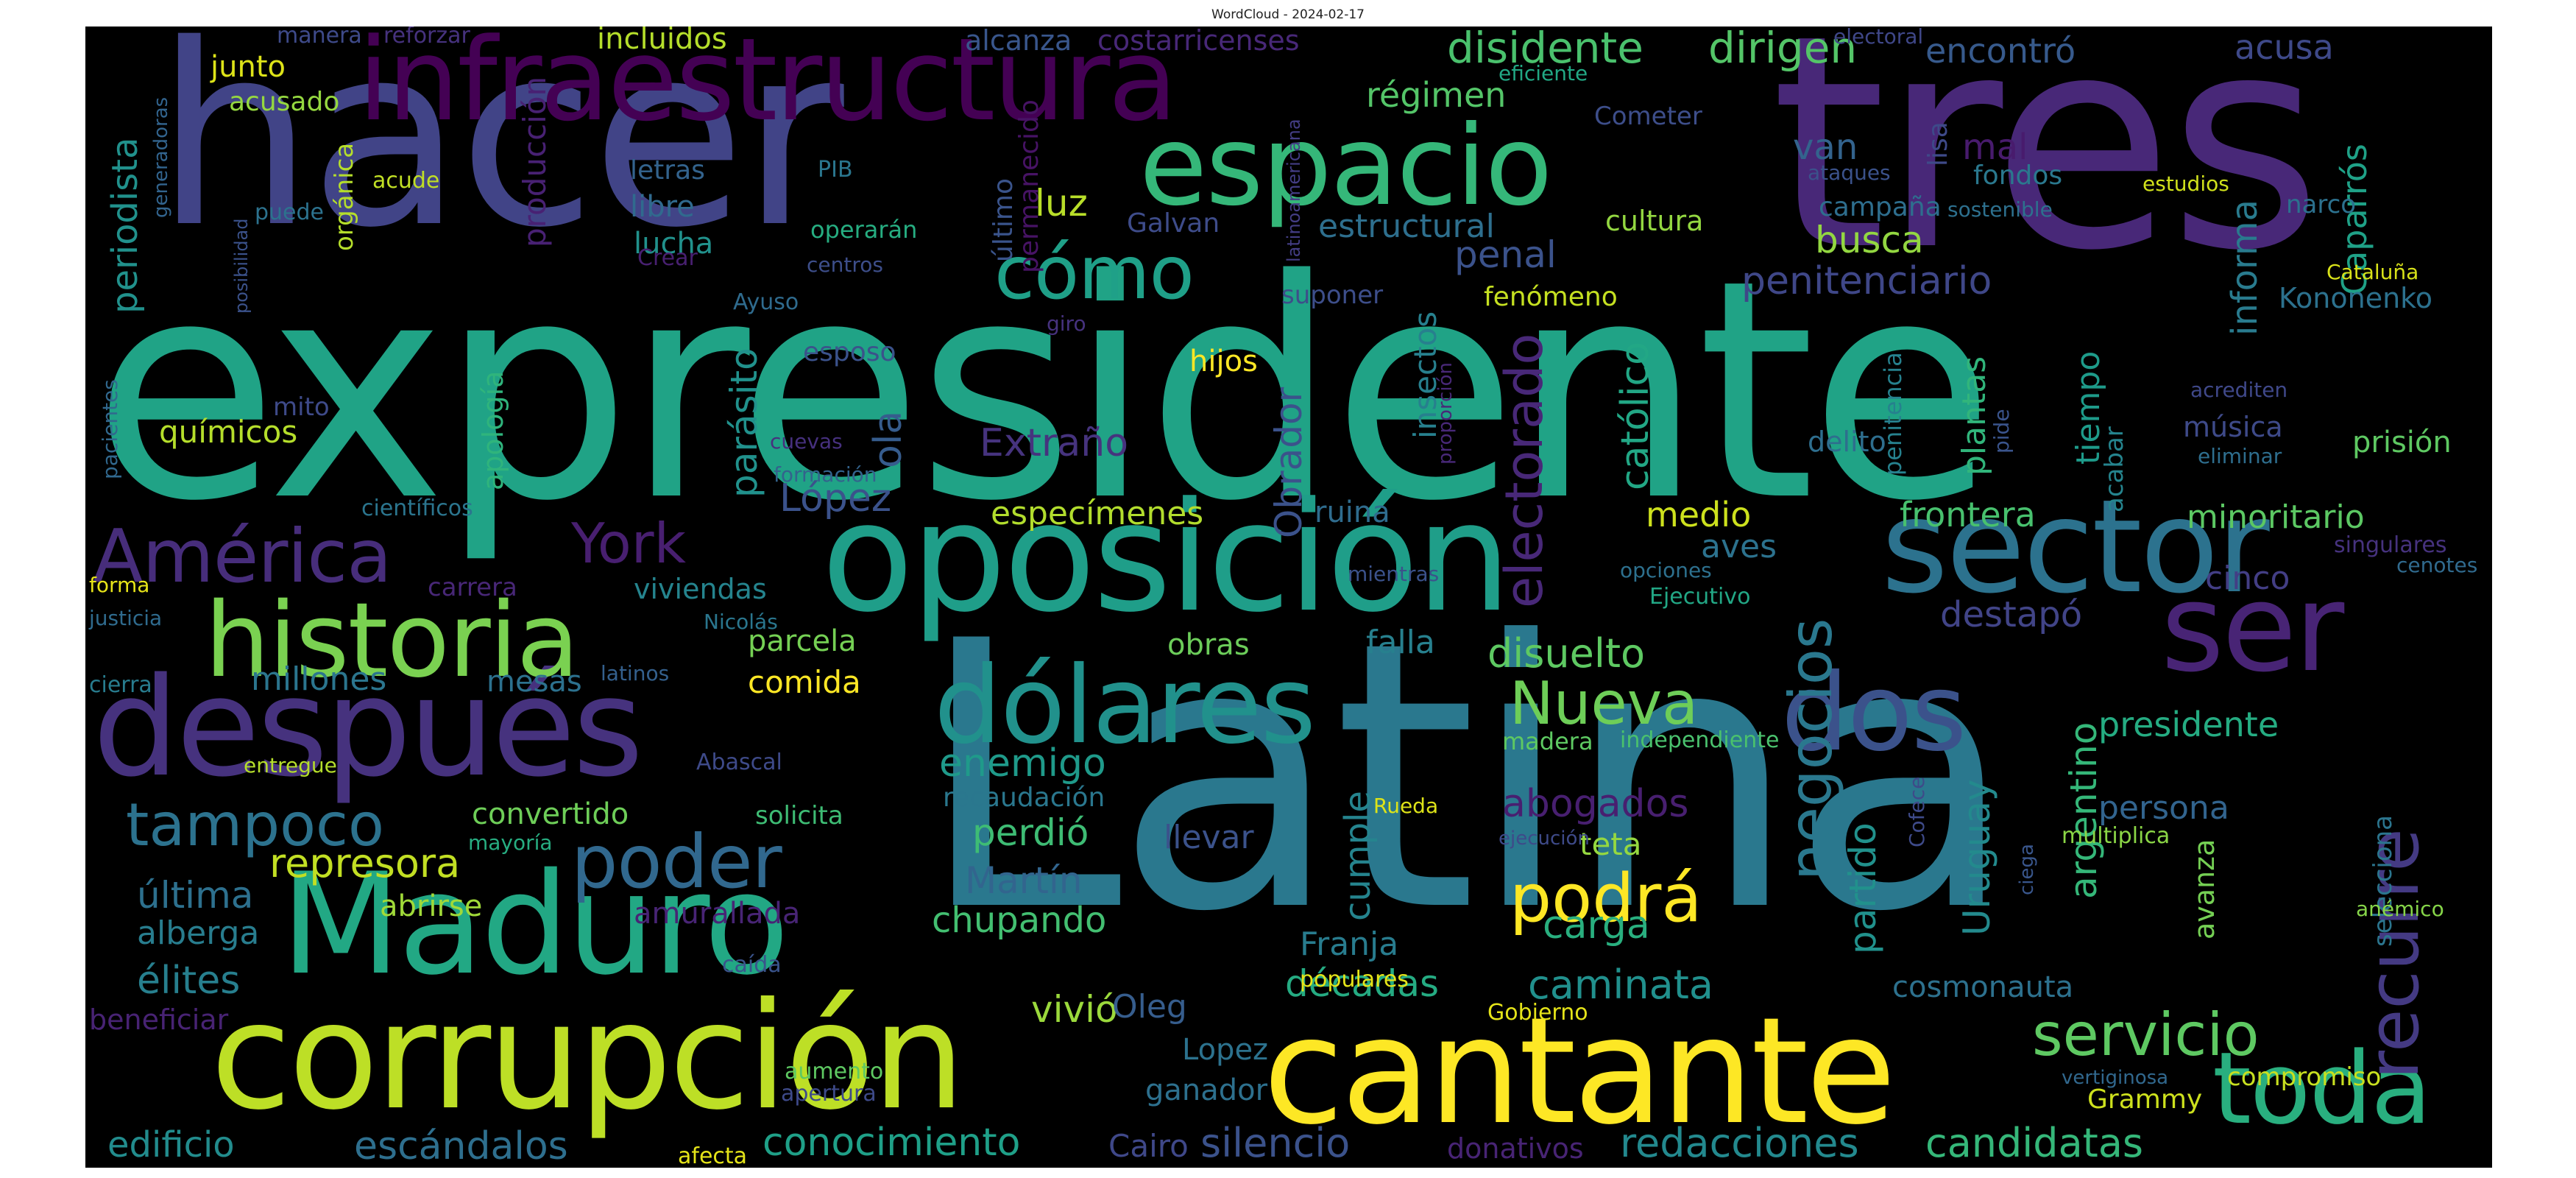 Image resolution: width=2576 pixels, height=1178 pixels. I want to click on word: élites, so click(189, 981).